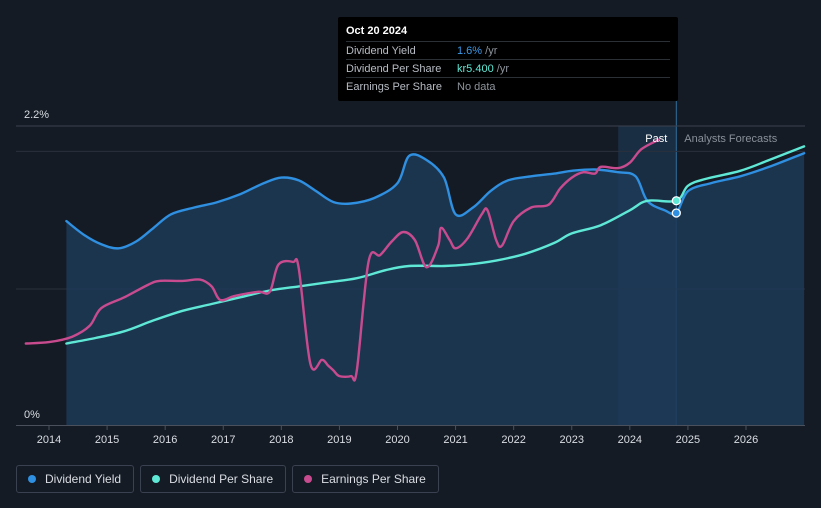 This screenshot has height=508, width=821. Describe the element at coordinates (730, 139) in the screenshot. I see `forecast-label: Analysts Forecasts` at that location.